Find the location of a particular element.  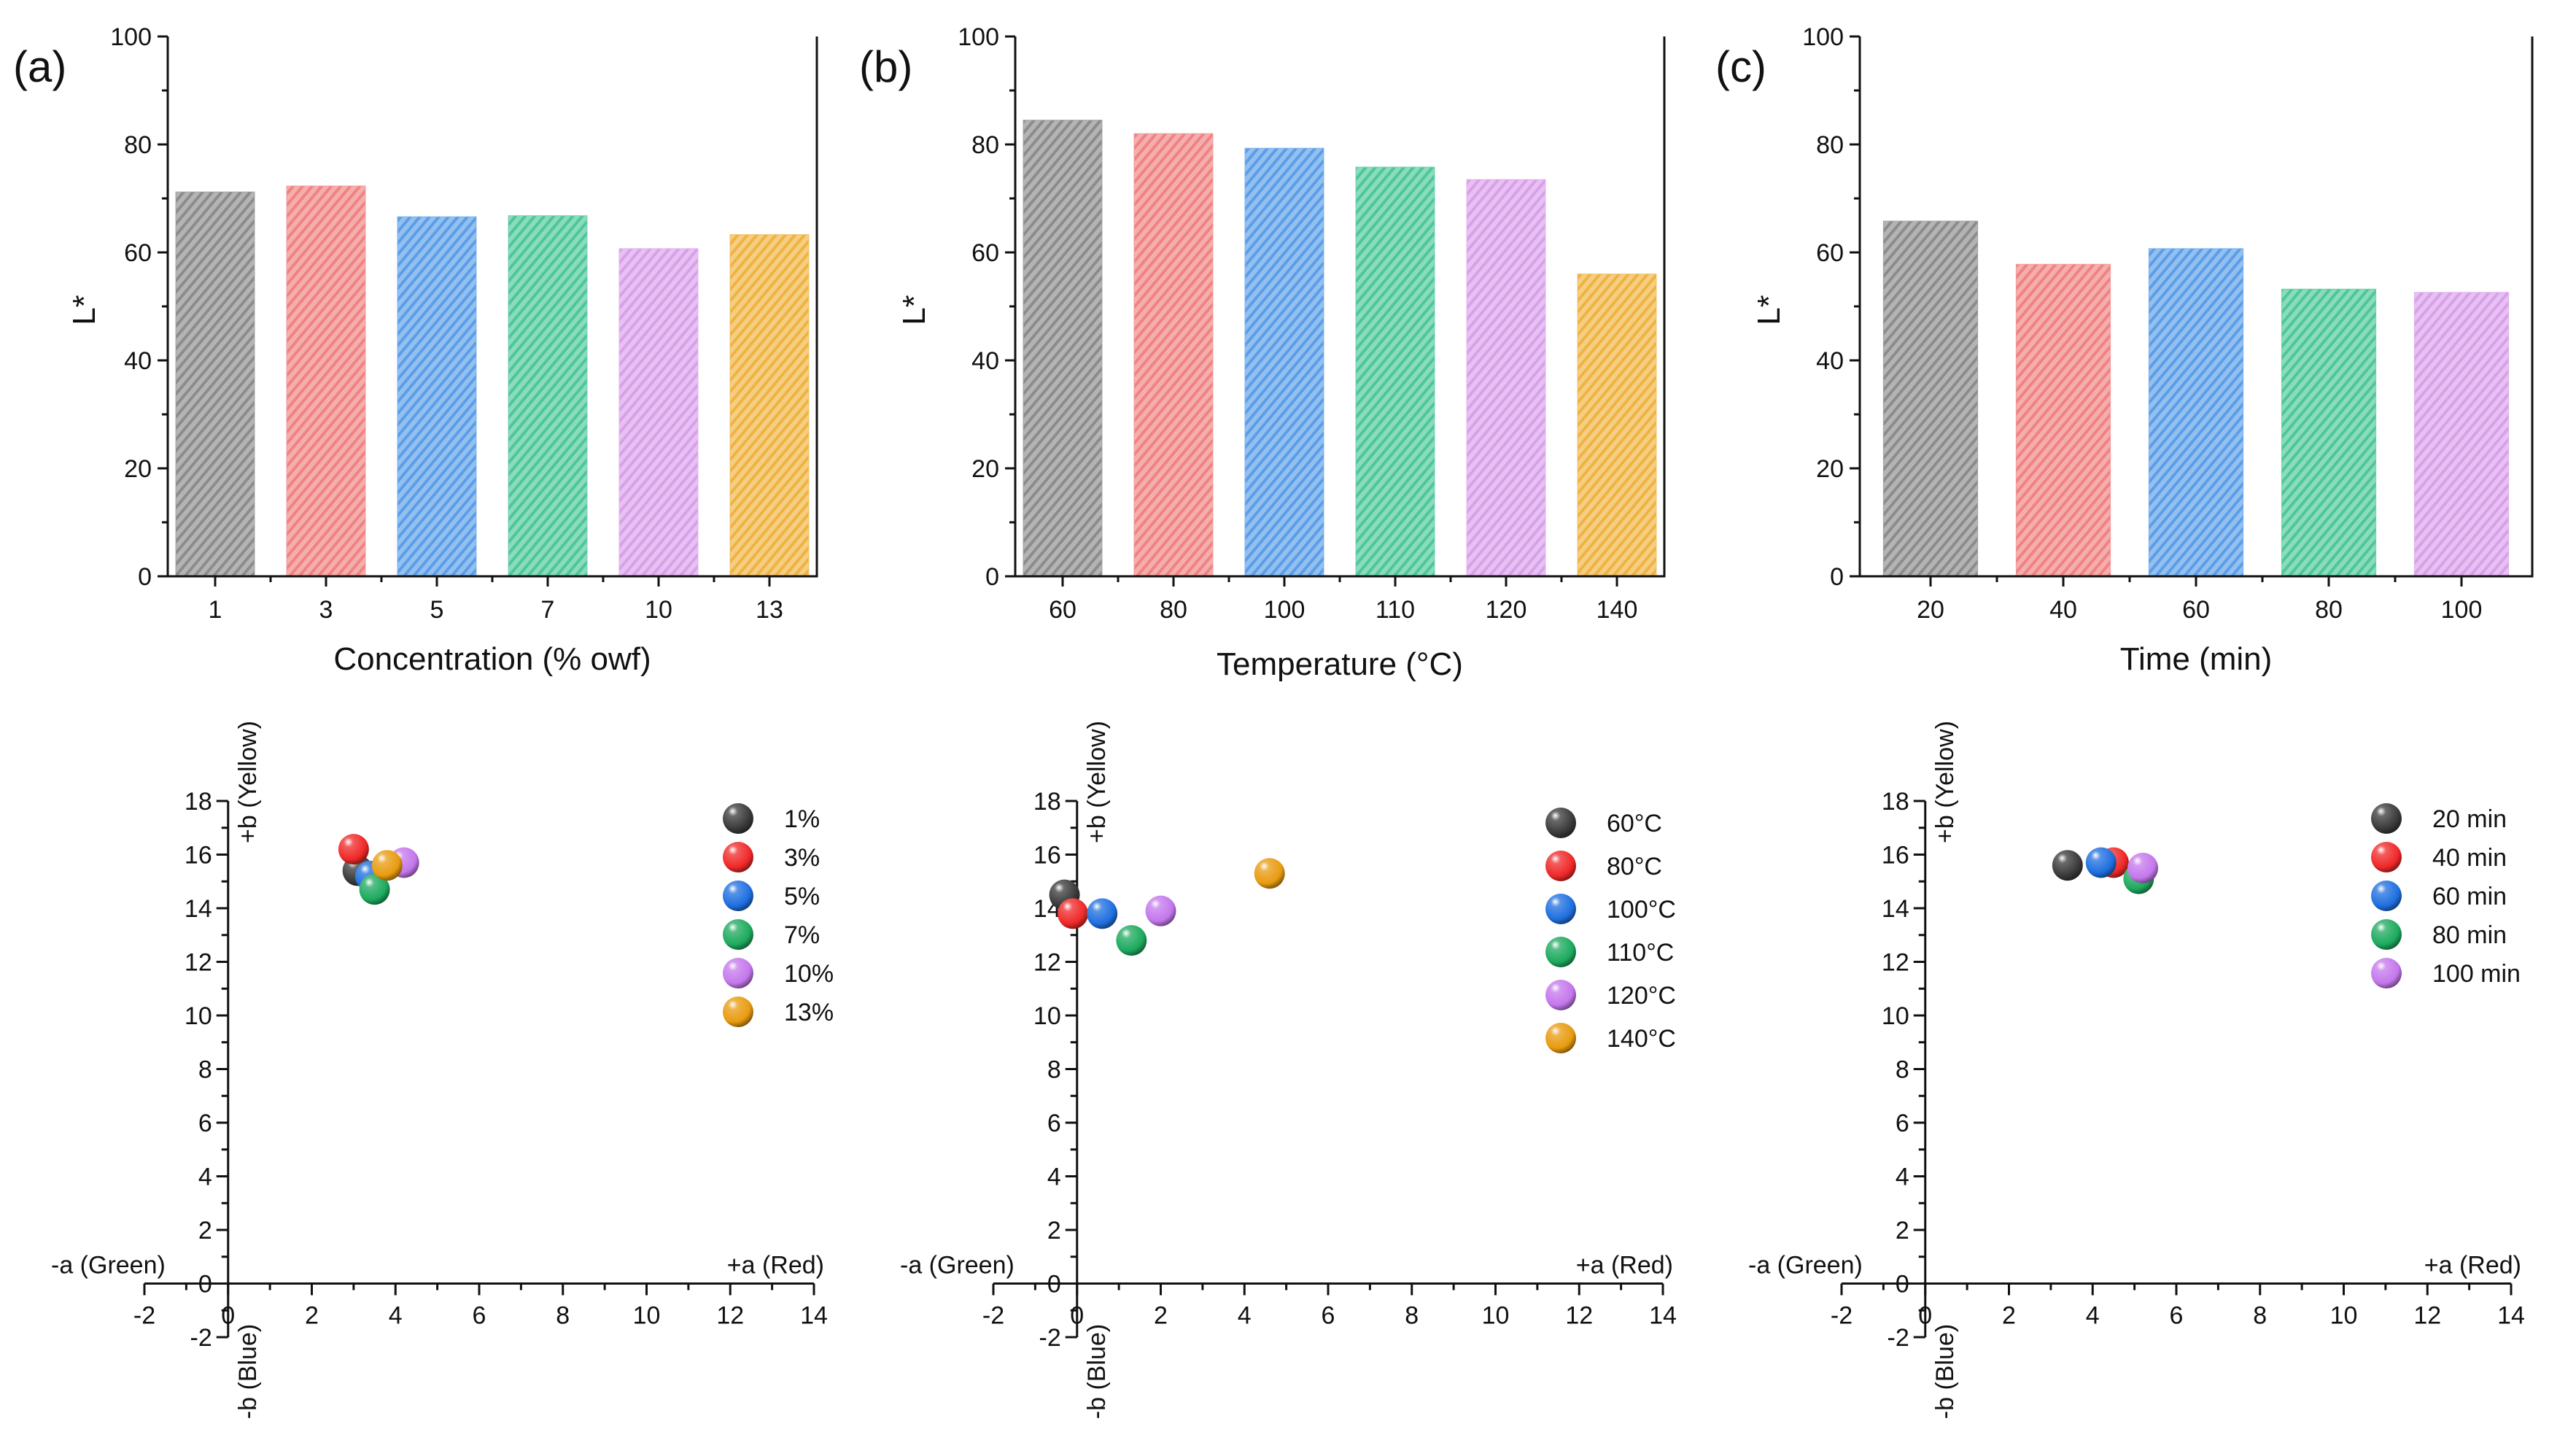

point-60 min is located at coordinates (2101, 862).